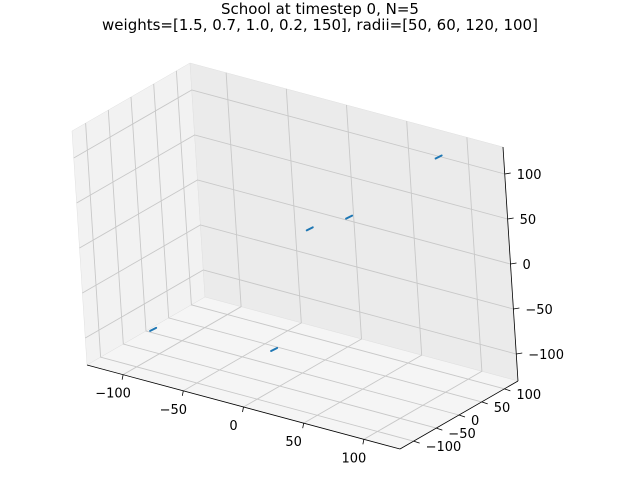 This screenshot has height=480, width=640. I want to click on x-tick-label: −100, so click(113, 394).